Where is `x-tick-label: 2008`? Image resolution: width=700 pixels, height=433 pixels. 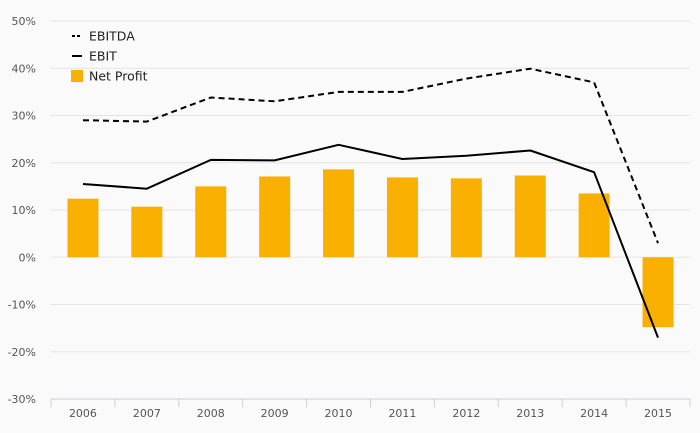 x-tick-label: 2008 is located at coordinates (211, 413).